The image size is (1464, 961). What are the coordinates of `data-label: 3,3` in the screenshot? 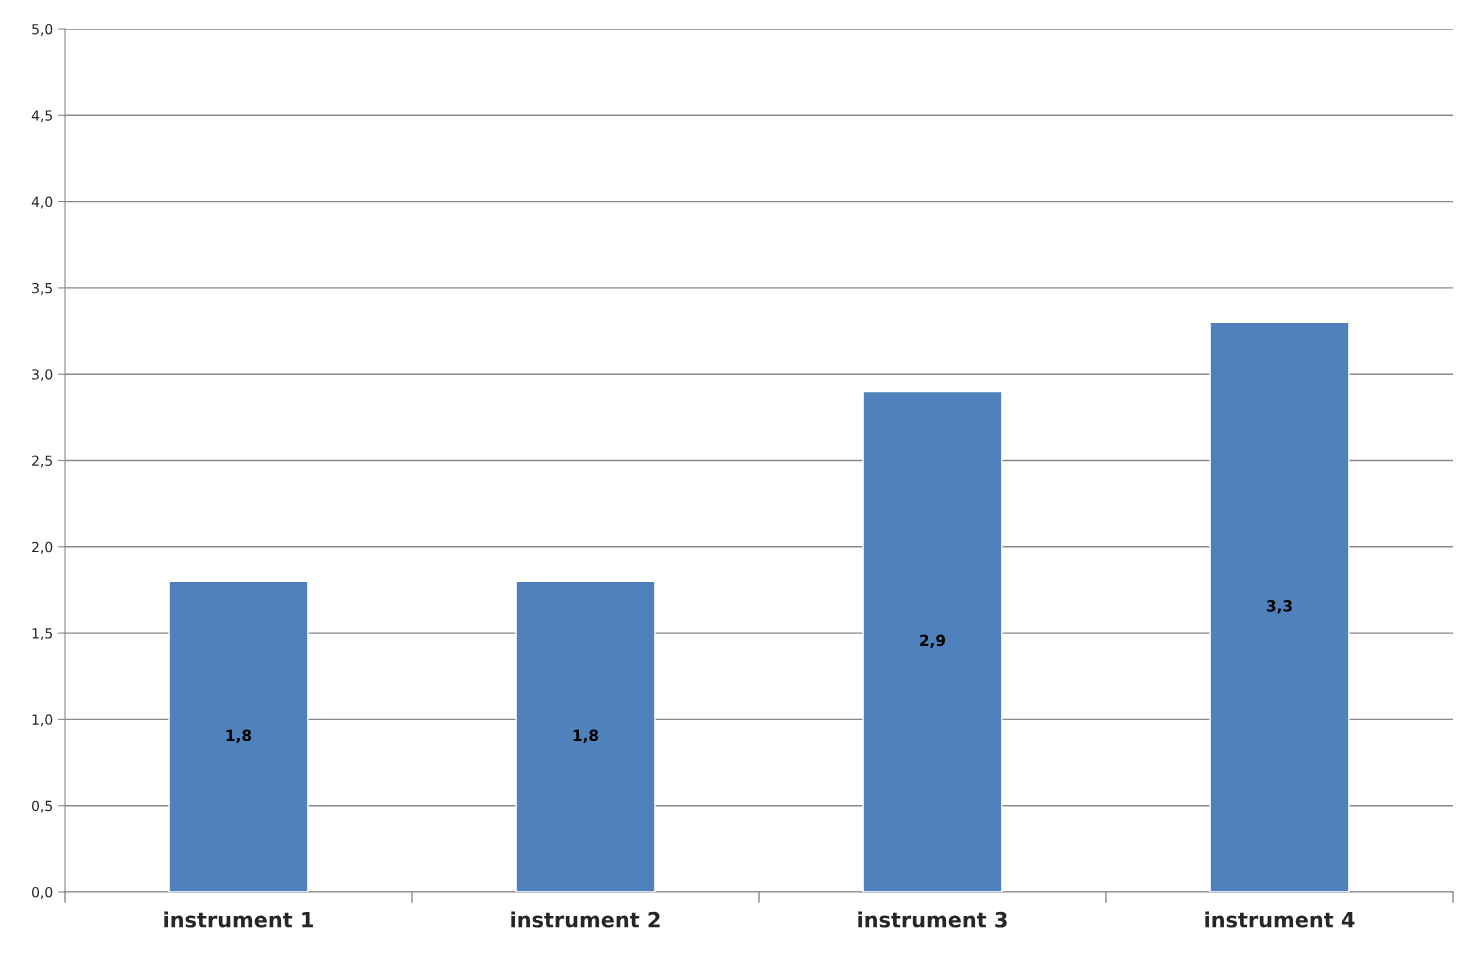 It's located at (1279, 607).